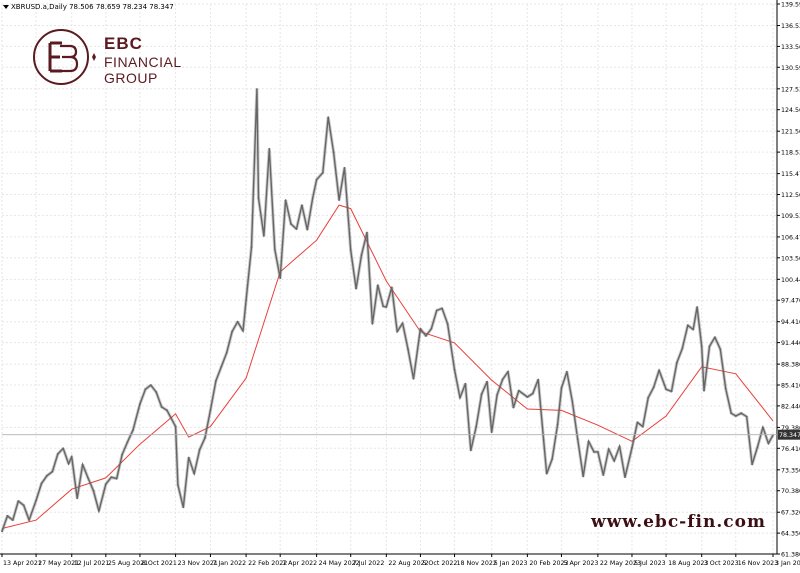 The image size is (800, 573). What do you see at coordinates (790, 258) in the screenshot?
I see `y-tick-label: 103.500` at bounding box center [790, 258].